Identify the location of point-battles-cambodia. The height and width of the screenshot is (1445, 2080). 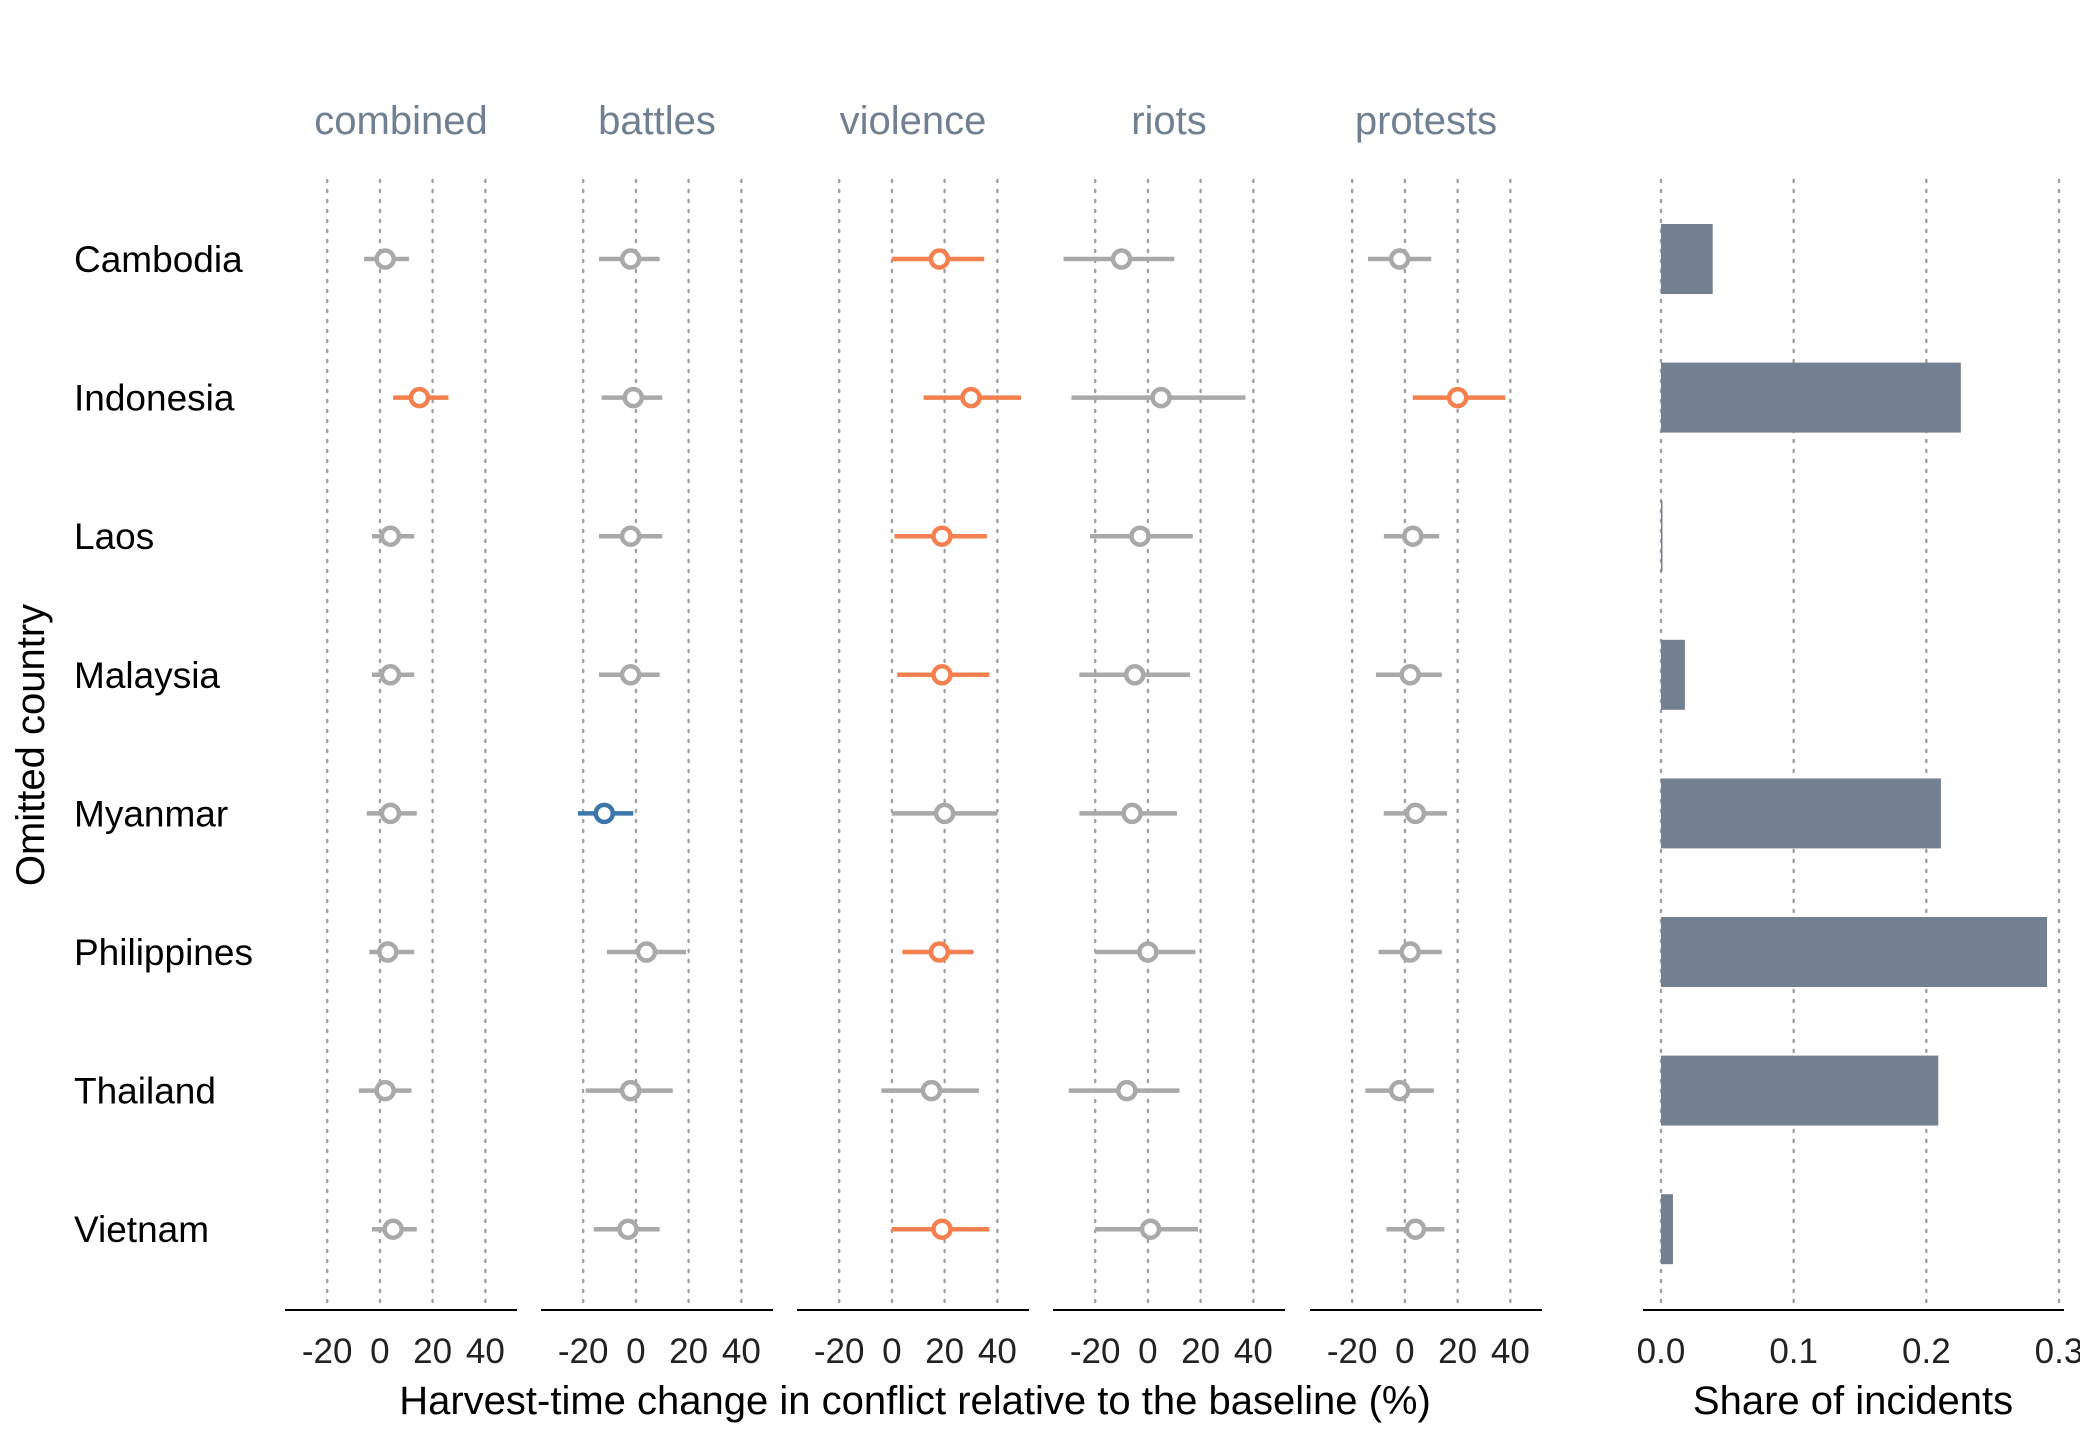
(630, 259).